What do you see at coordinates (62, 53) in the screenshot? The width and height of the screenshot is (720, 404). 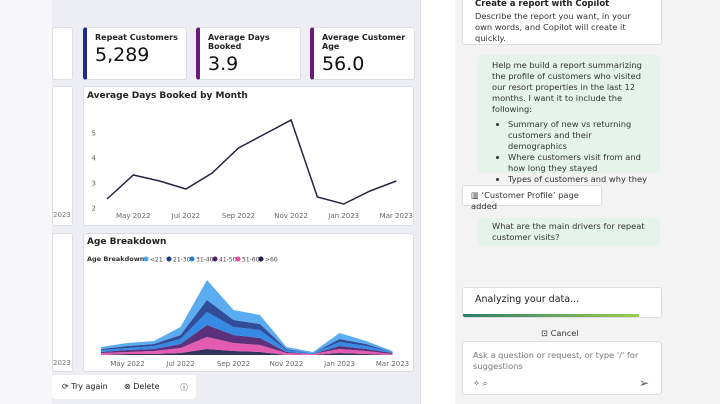 I see `partial-card` at bounding box center [62, 53].